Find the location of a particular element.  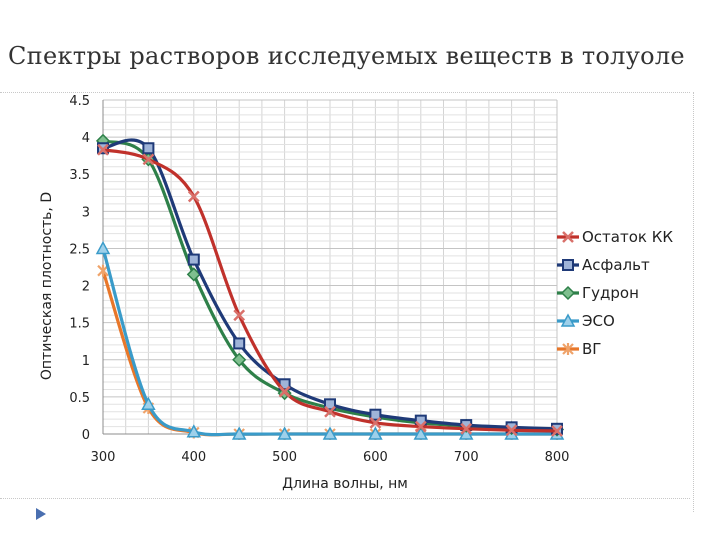

y-axis-title: Оптическая плотность, D is located at coordinates (47, 286).